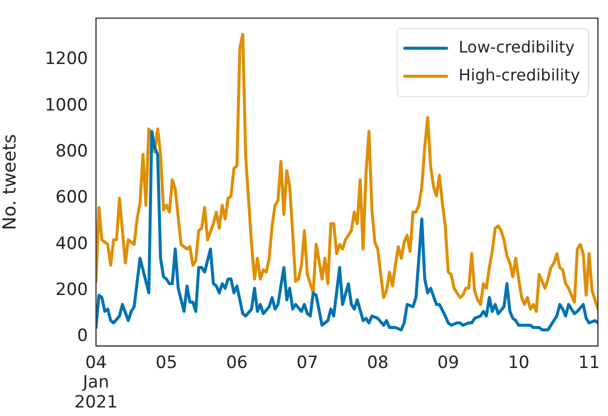  What do you see at coordinates (589, 363) in the screenshot?
I see `x-tick-label: 11` at bounding box center [589, 363].